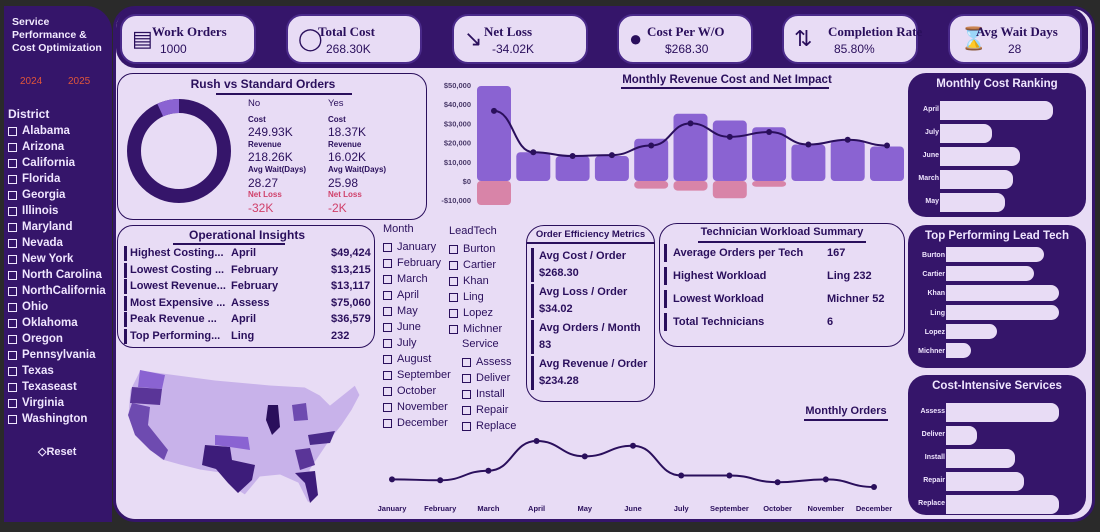 This screenshot has height=532, width=1100. I want to click on district-option: Florida, so click(57, 179).